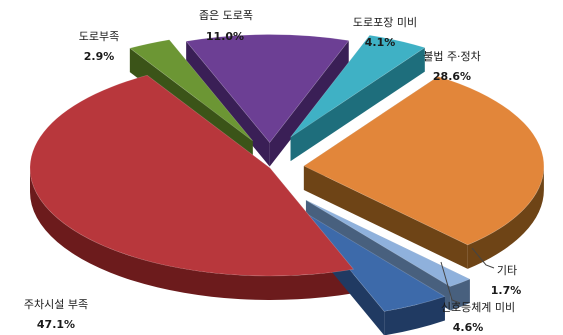 This screenshot has width=563, height=335. I want to click on value-label: 4.1%, so click(380, 42).